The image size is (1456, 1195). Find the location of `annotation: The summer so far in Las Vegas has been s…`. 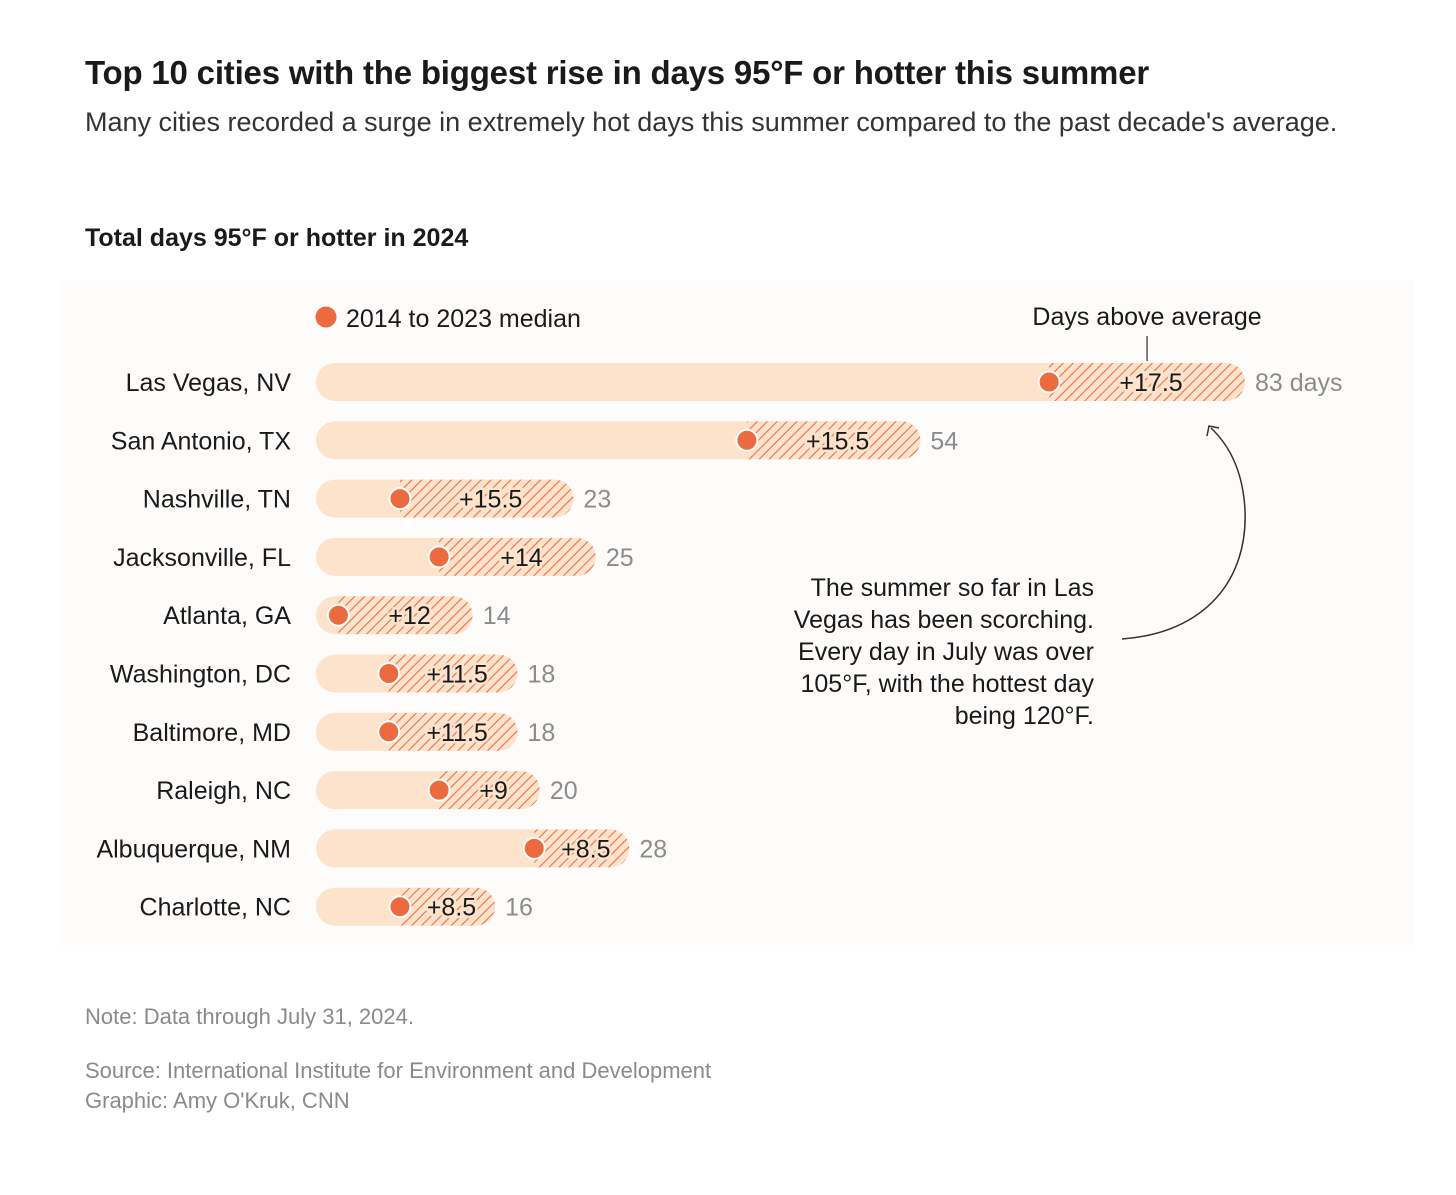

annotation: The summer so far in Las Vegas has been s… is located at coordinates (1020, 577).